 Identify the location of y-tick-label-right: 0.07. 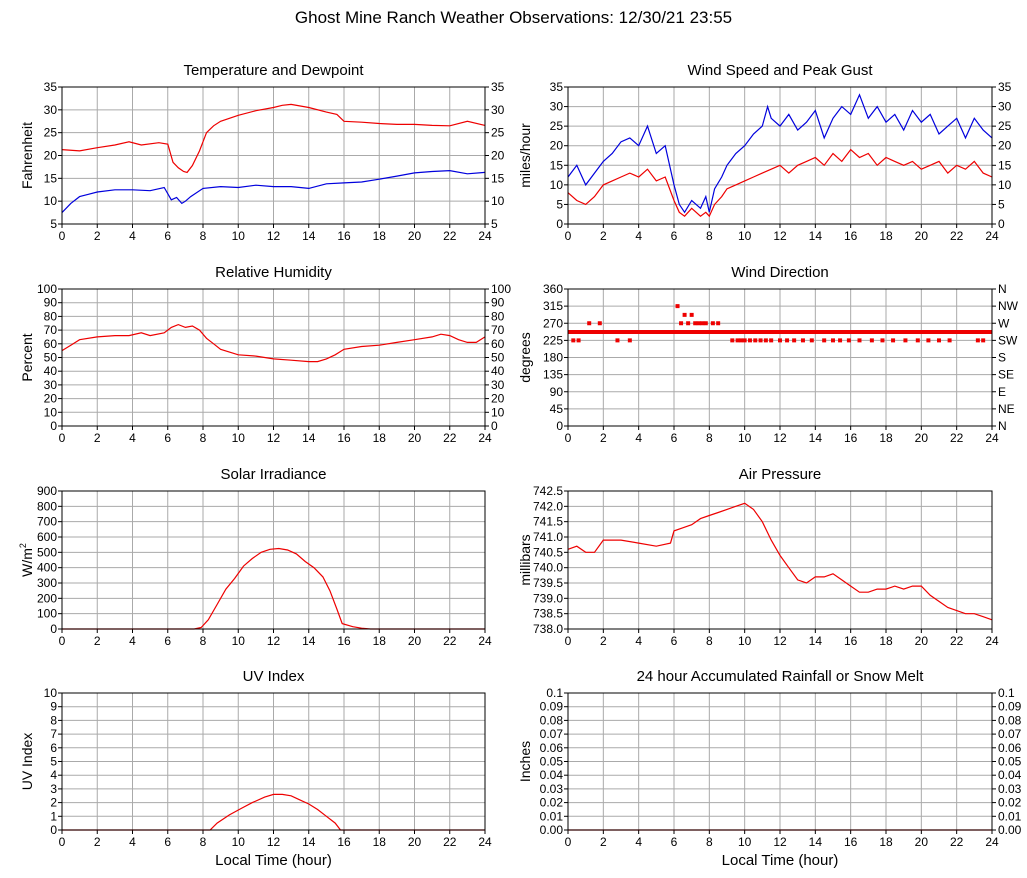
(1010, 734).